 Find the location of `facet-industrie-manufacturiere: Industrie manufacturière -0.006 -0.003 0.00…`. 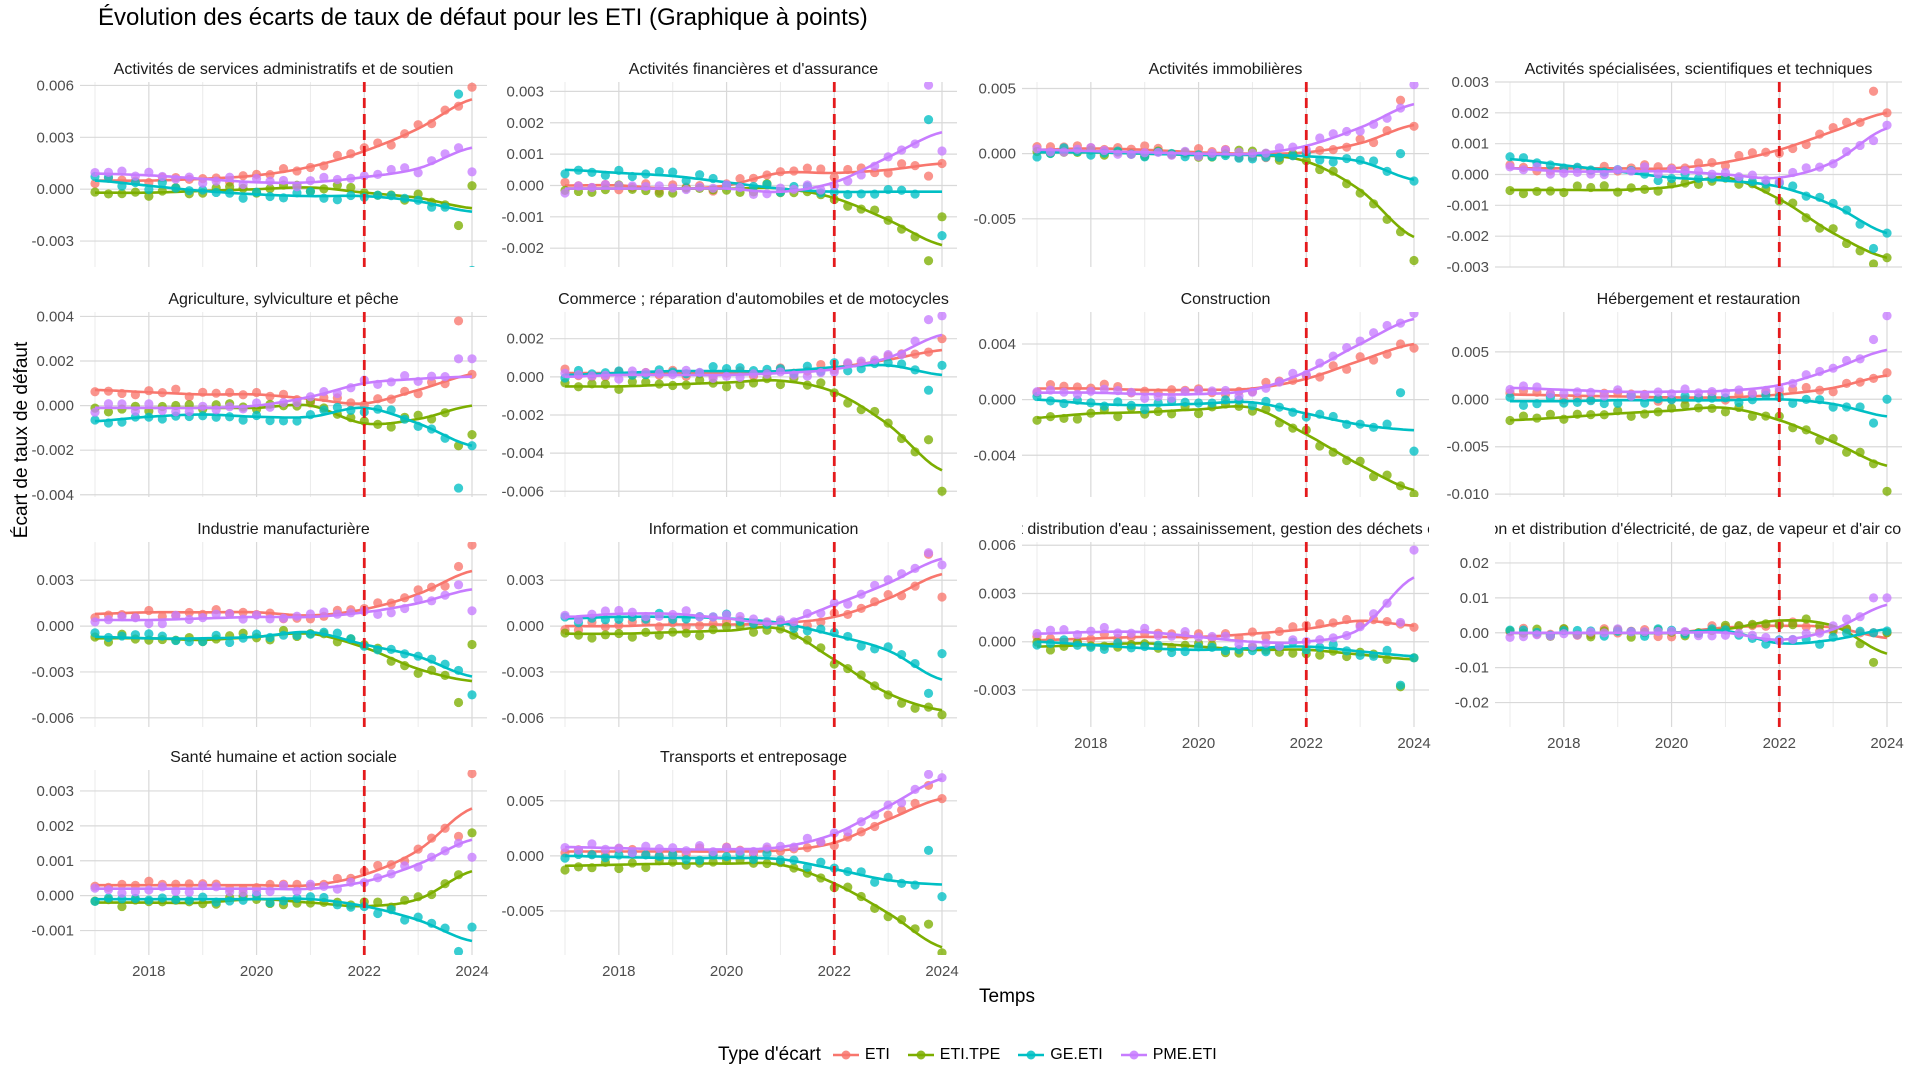

facet-industrie-manufacturiere: Industrie manufacturière -0.006 -0.003 0.00… is located at coordinates (259, 624).